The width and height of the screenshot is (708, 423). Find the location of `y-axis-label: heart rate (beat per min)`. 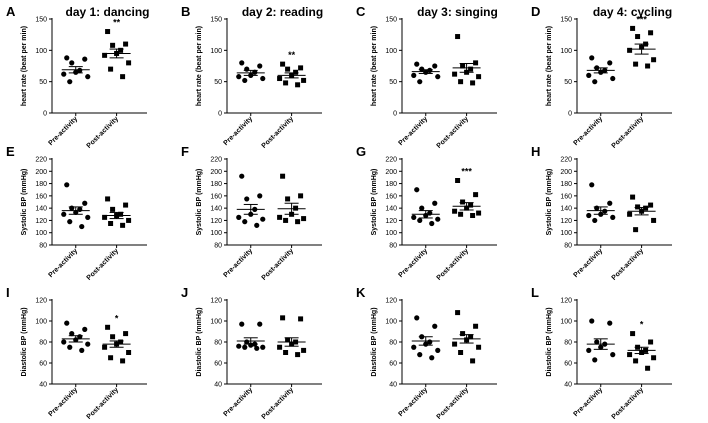

y-axis-label: heart rate (beat per min) is located at coordinates (549, 66).